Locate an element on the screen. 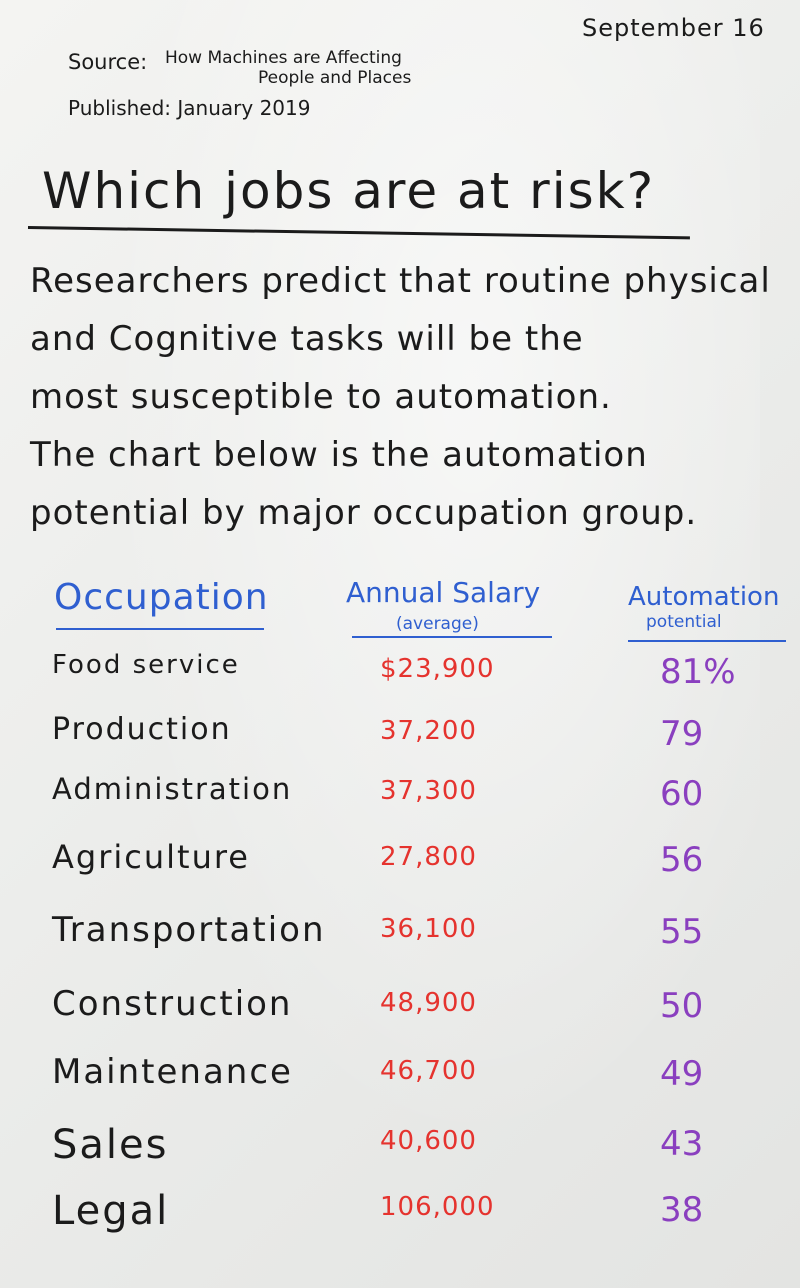 The image size is (800, 1288). salary-cell: $23,900 is located at coordinates (437, 669).